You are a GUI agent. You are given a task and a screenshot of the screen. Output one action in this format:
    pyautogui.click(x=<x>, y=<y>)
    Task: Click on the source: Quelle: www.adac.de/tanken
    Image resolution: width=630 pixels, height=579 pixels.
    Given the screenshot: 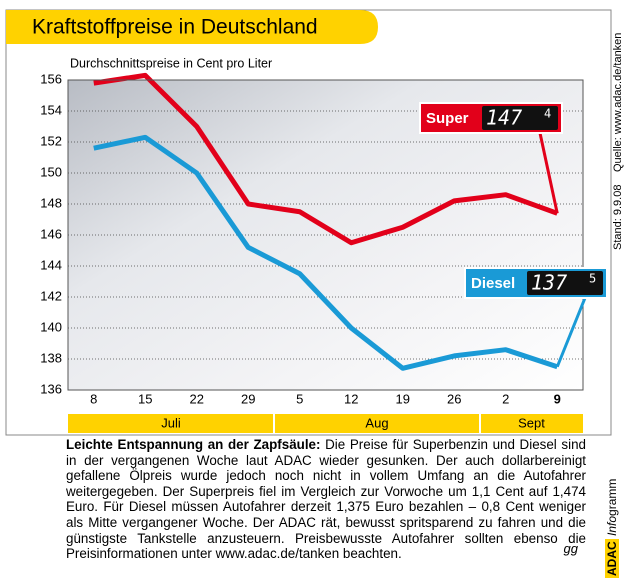 What is the action you would take?
    pyautogui.click(x=618, y=102)
    